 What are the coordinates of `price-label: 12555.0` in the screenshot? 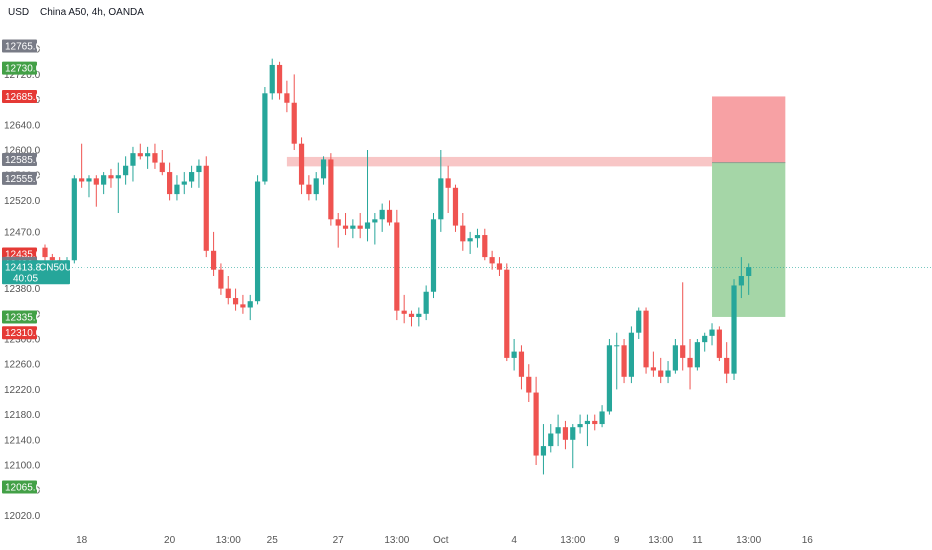 It's located at (22, 178).